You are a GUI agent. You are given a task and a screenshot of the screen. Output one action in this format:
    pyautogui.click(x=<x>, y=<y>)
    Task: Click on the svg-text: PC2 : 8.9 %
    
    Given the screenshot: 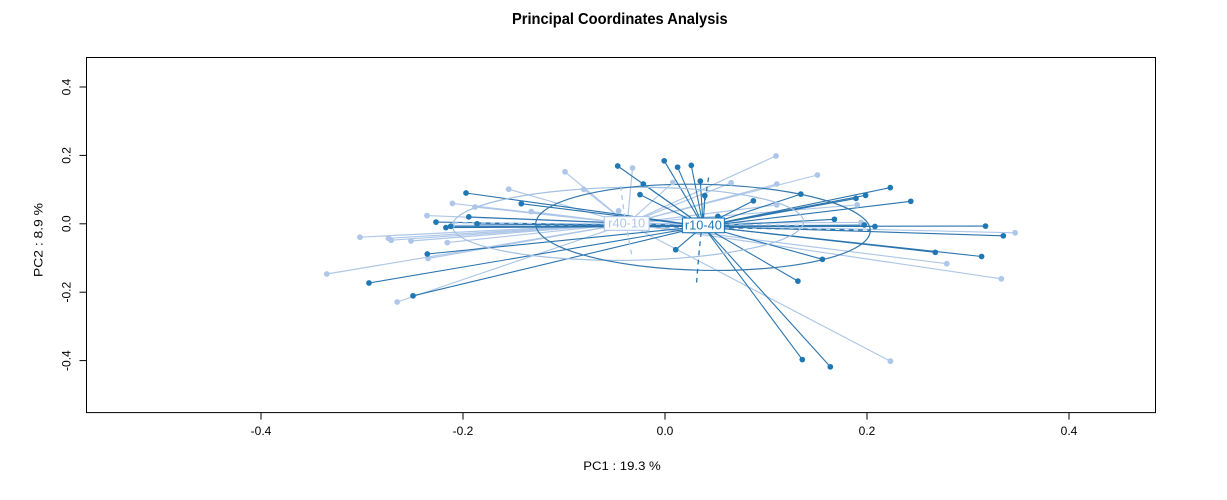 What is the action you would take?
    pyautogui.click(x=39, y=240)
    